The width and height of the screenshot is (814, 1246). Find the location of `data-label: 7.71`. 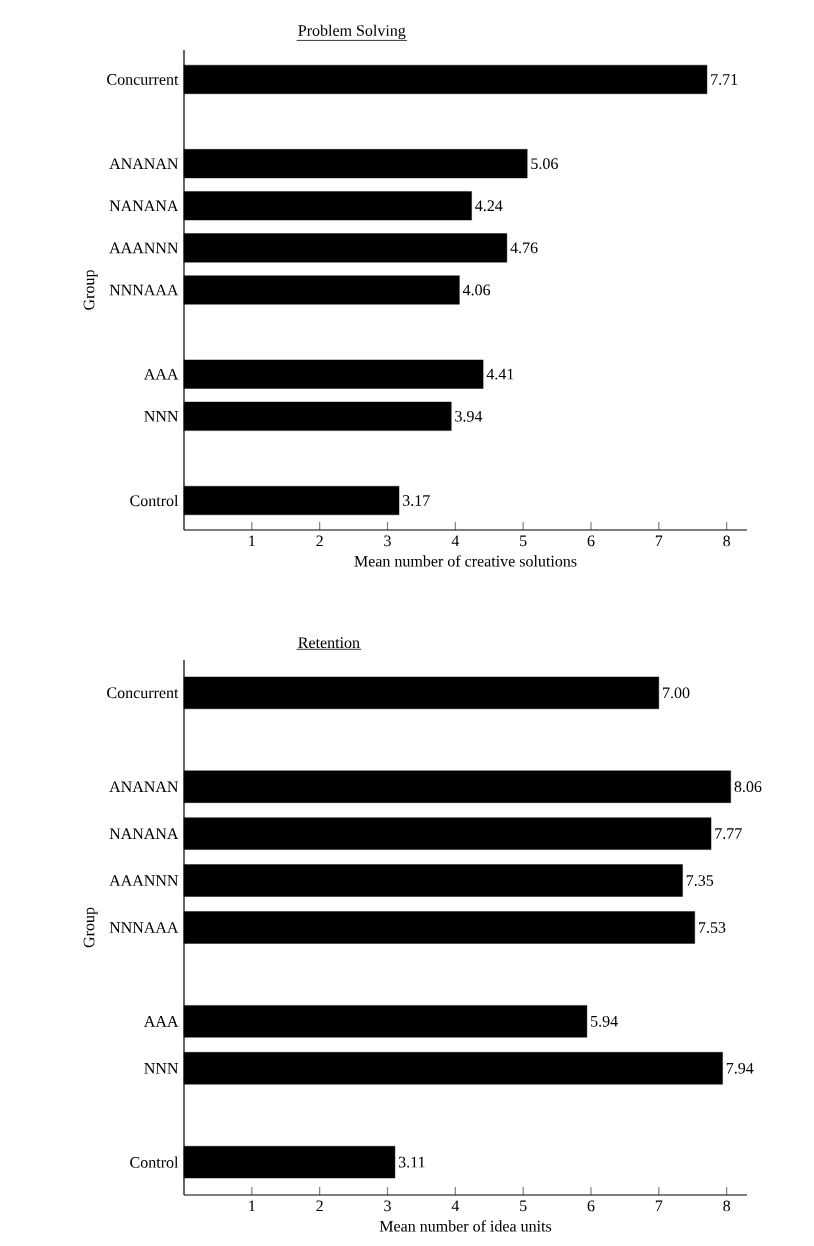

data-label: 7.71 is located at coordinates (724, 79).